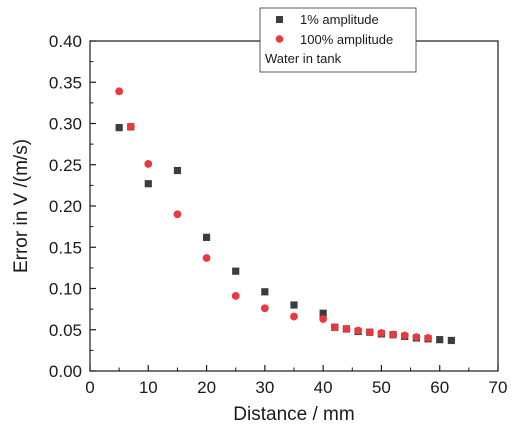  What do you see at coordinates (264, 387) in the screenshot?
I see `x-tick-label: 30` at bounding box center [264, 387].